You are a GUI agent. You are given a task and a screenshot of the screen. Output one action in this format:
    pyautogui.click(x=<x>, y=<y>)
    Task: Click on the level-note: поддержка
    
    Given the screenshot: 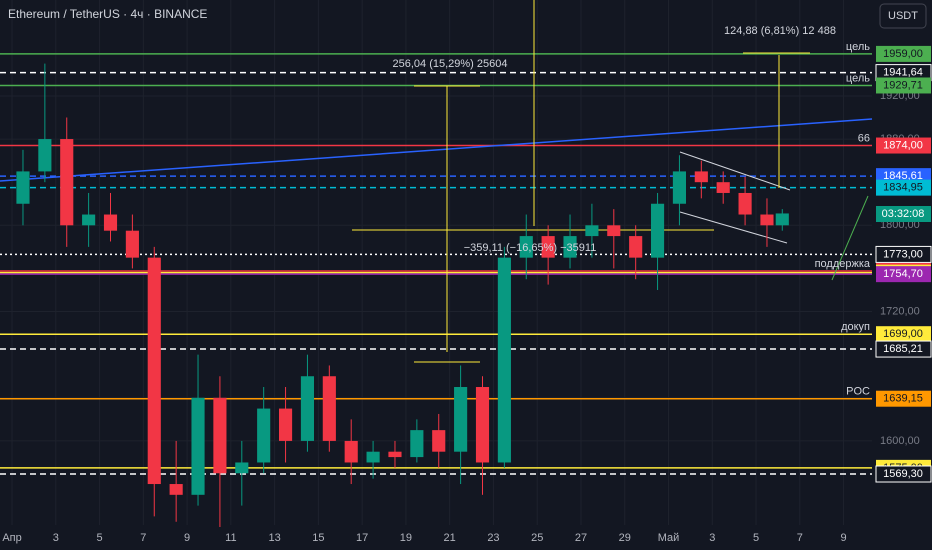 What is the action you would take?
    pyautogui.click(x=843, y=264)
    